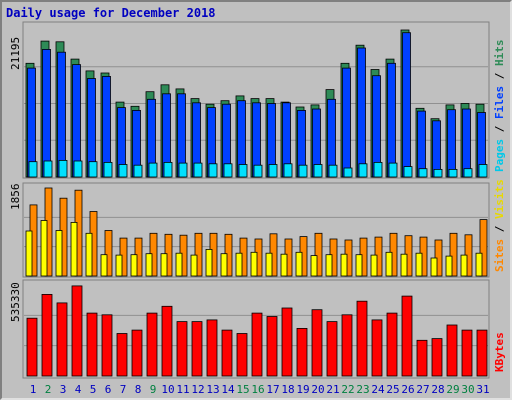 The image size is (512, 400). Describe the element at coordinates (108, 389) in the screenshot. I see `day-label: 6` at that location.